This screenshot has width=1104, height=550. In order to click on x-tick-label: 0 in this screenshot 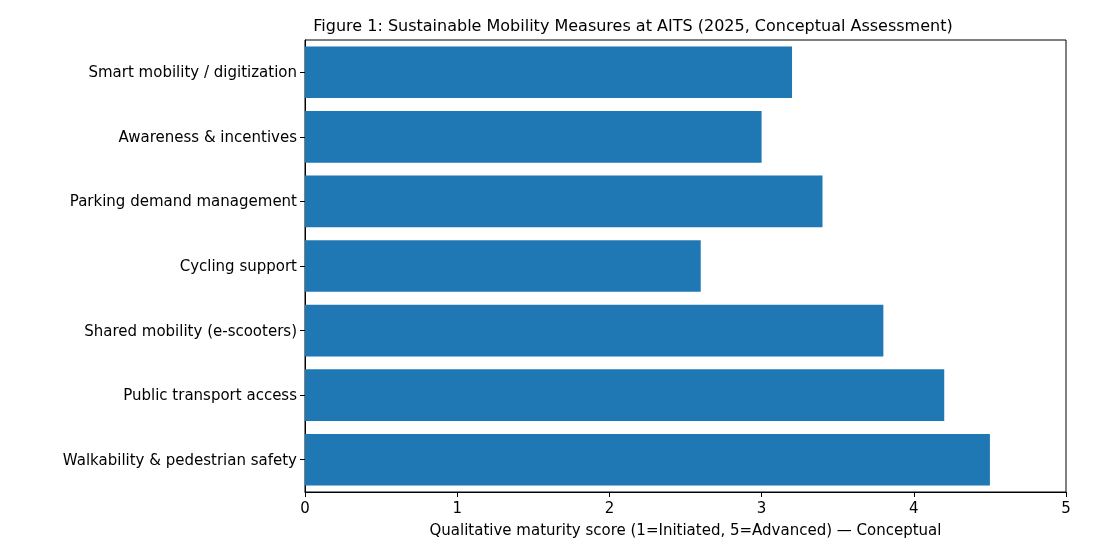, I will do `click(305, 507)`.